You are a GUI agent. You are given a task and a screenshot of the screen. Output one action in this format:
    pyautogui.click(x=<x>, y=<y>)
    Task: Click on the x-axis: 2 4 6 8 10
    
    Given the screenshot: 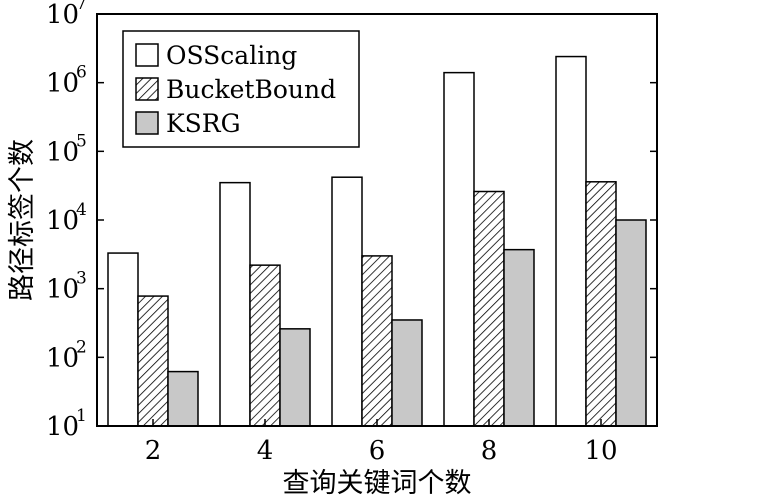 What is the action you would take?
    pyautogui.click(x=381, y=442)
    